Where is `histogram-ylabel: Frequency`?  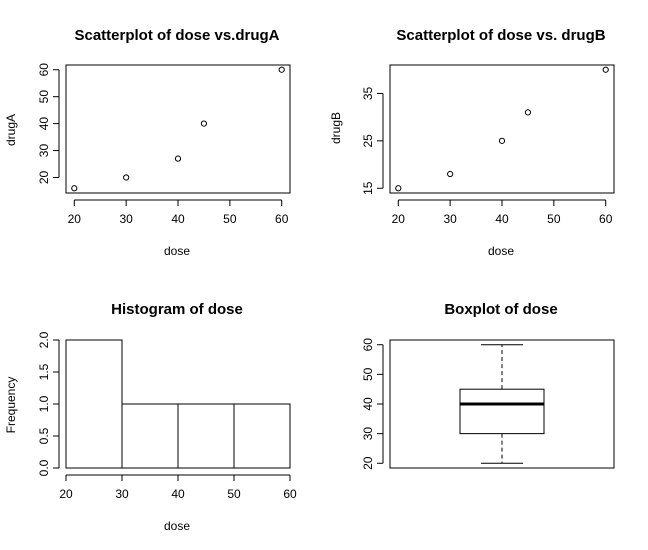 histogram-ylabel: Frequency is located at coordinates (11, 405).